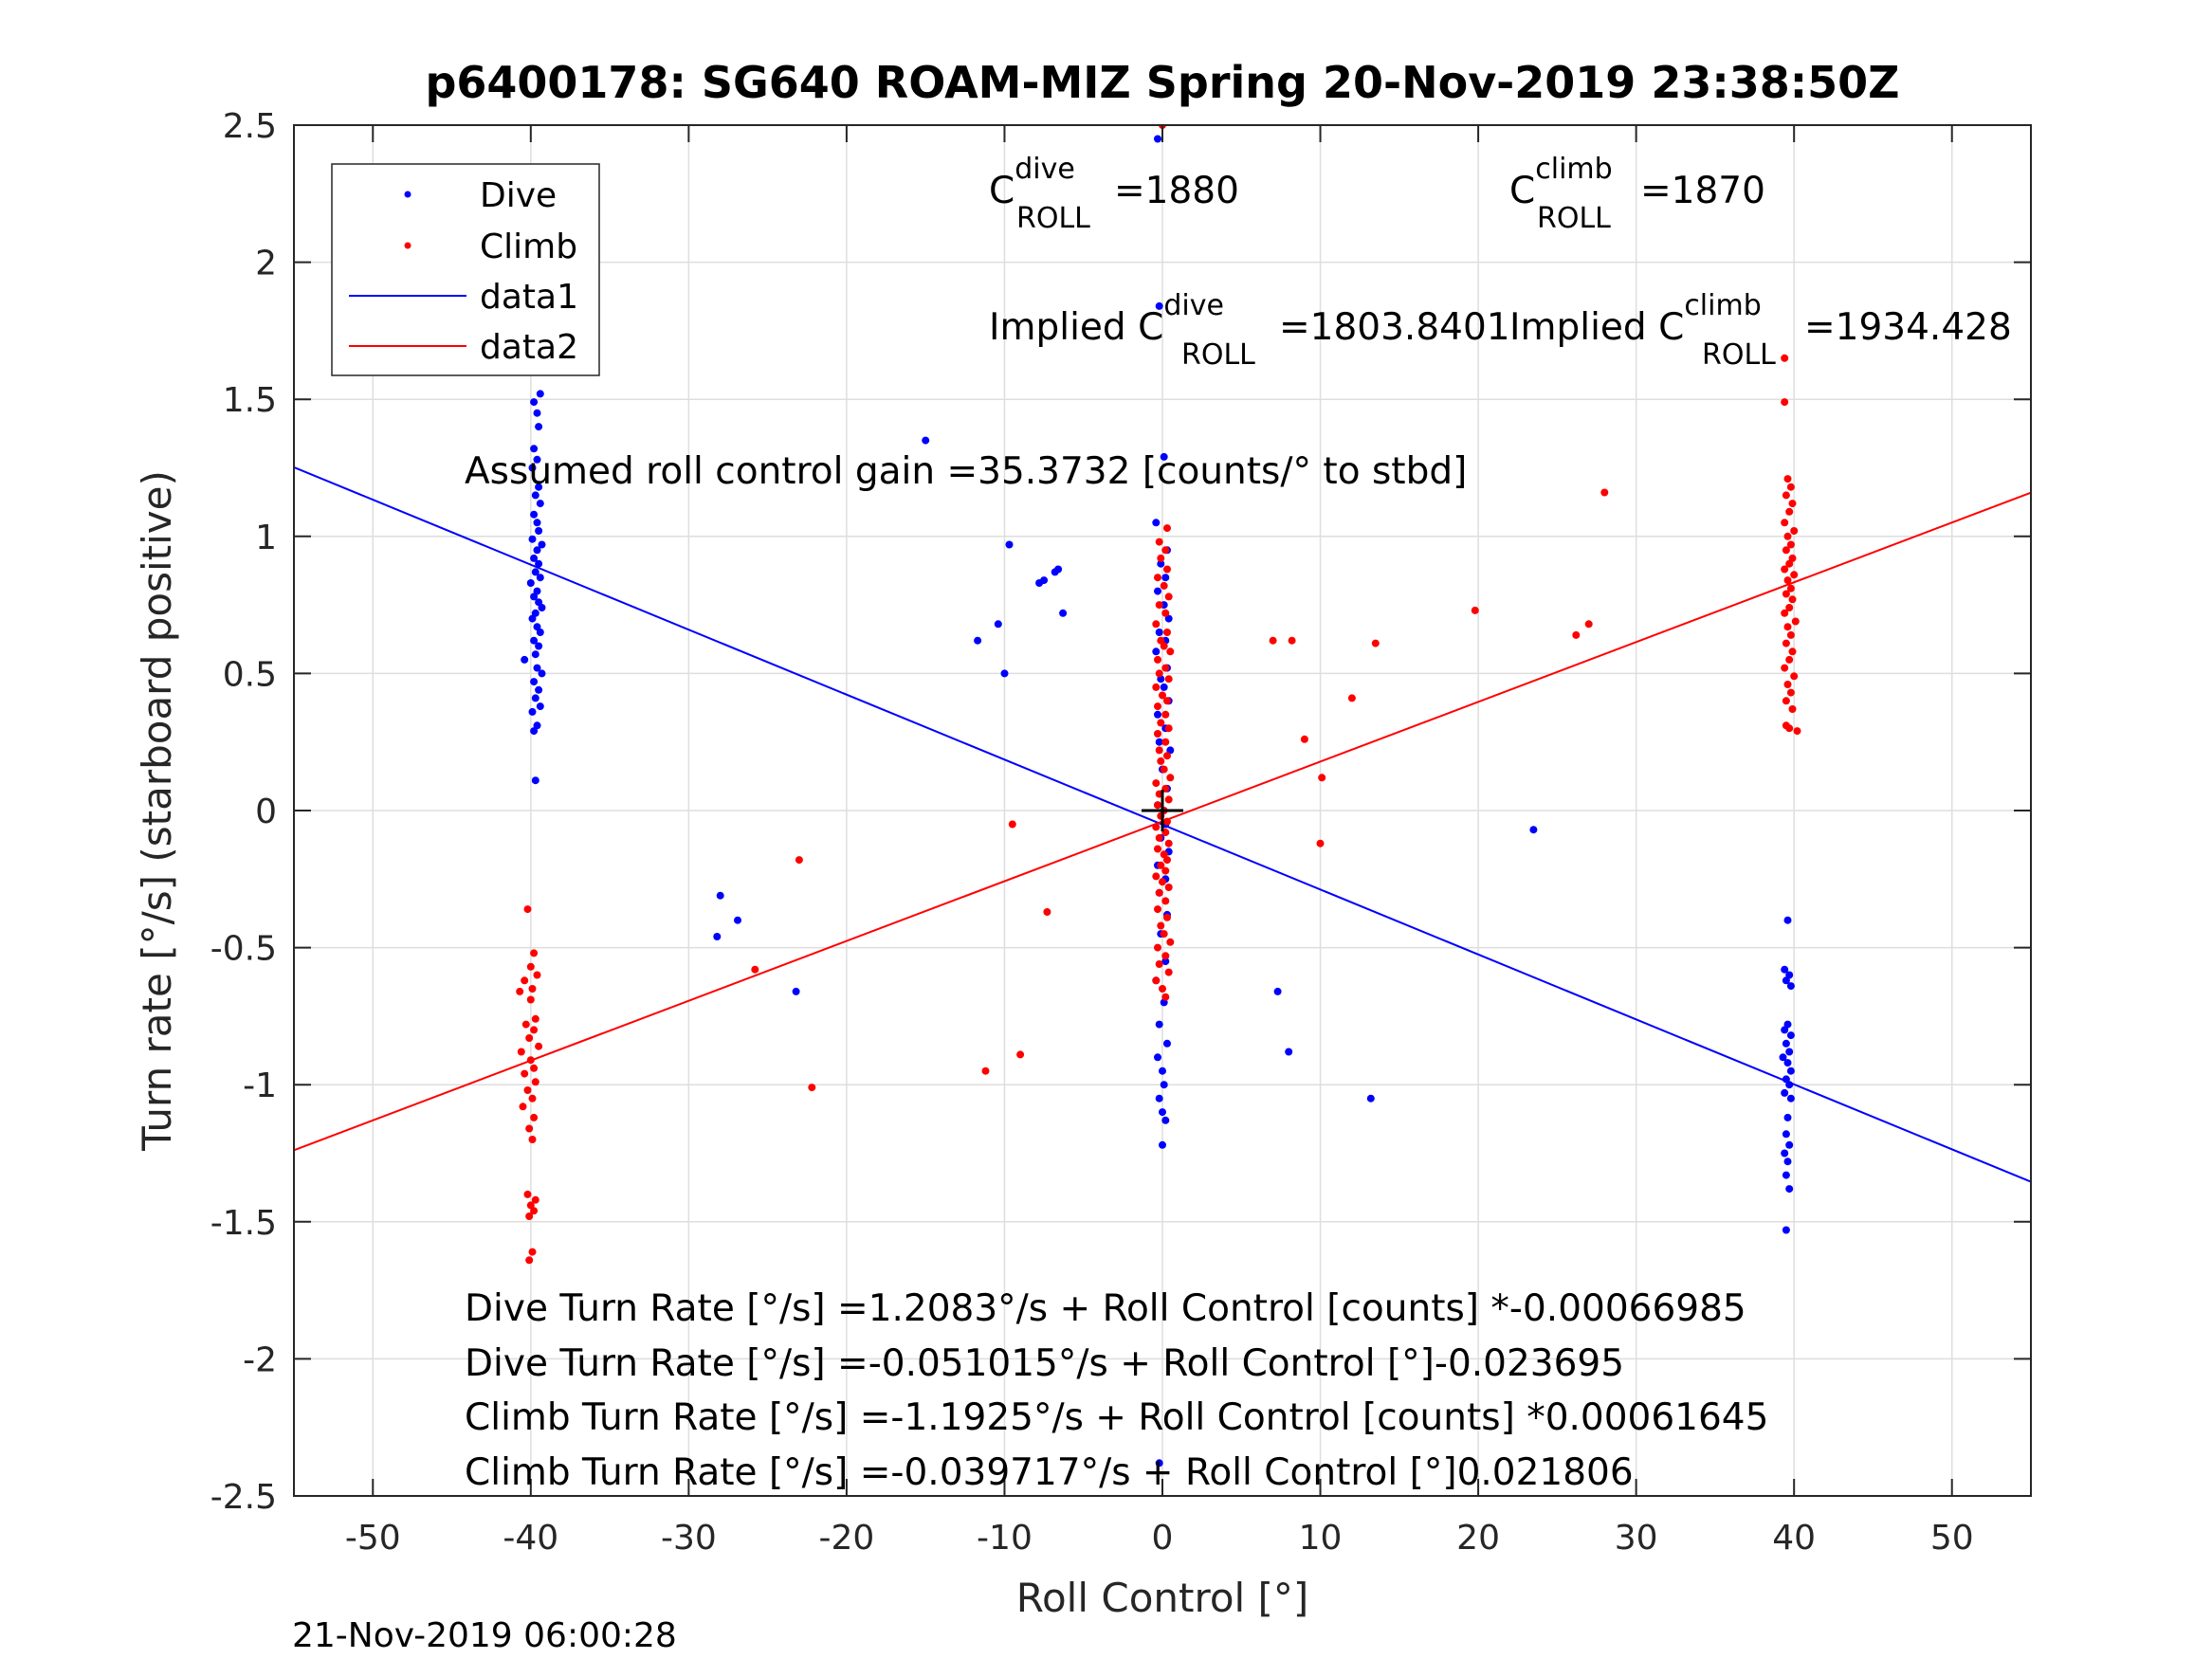  Describe the element at coordinates (1574, 218) in the screenshot. I see `c-roll-climb-sub: ROLL` at that location.